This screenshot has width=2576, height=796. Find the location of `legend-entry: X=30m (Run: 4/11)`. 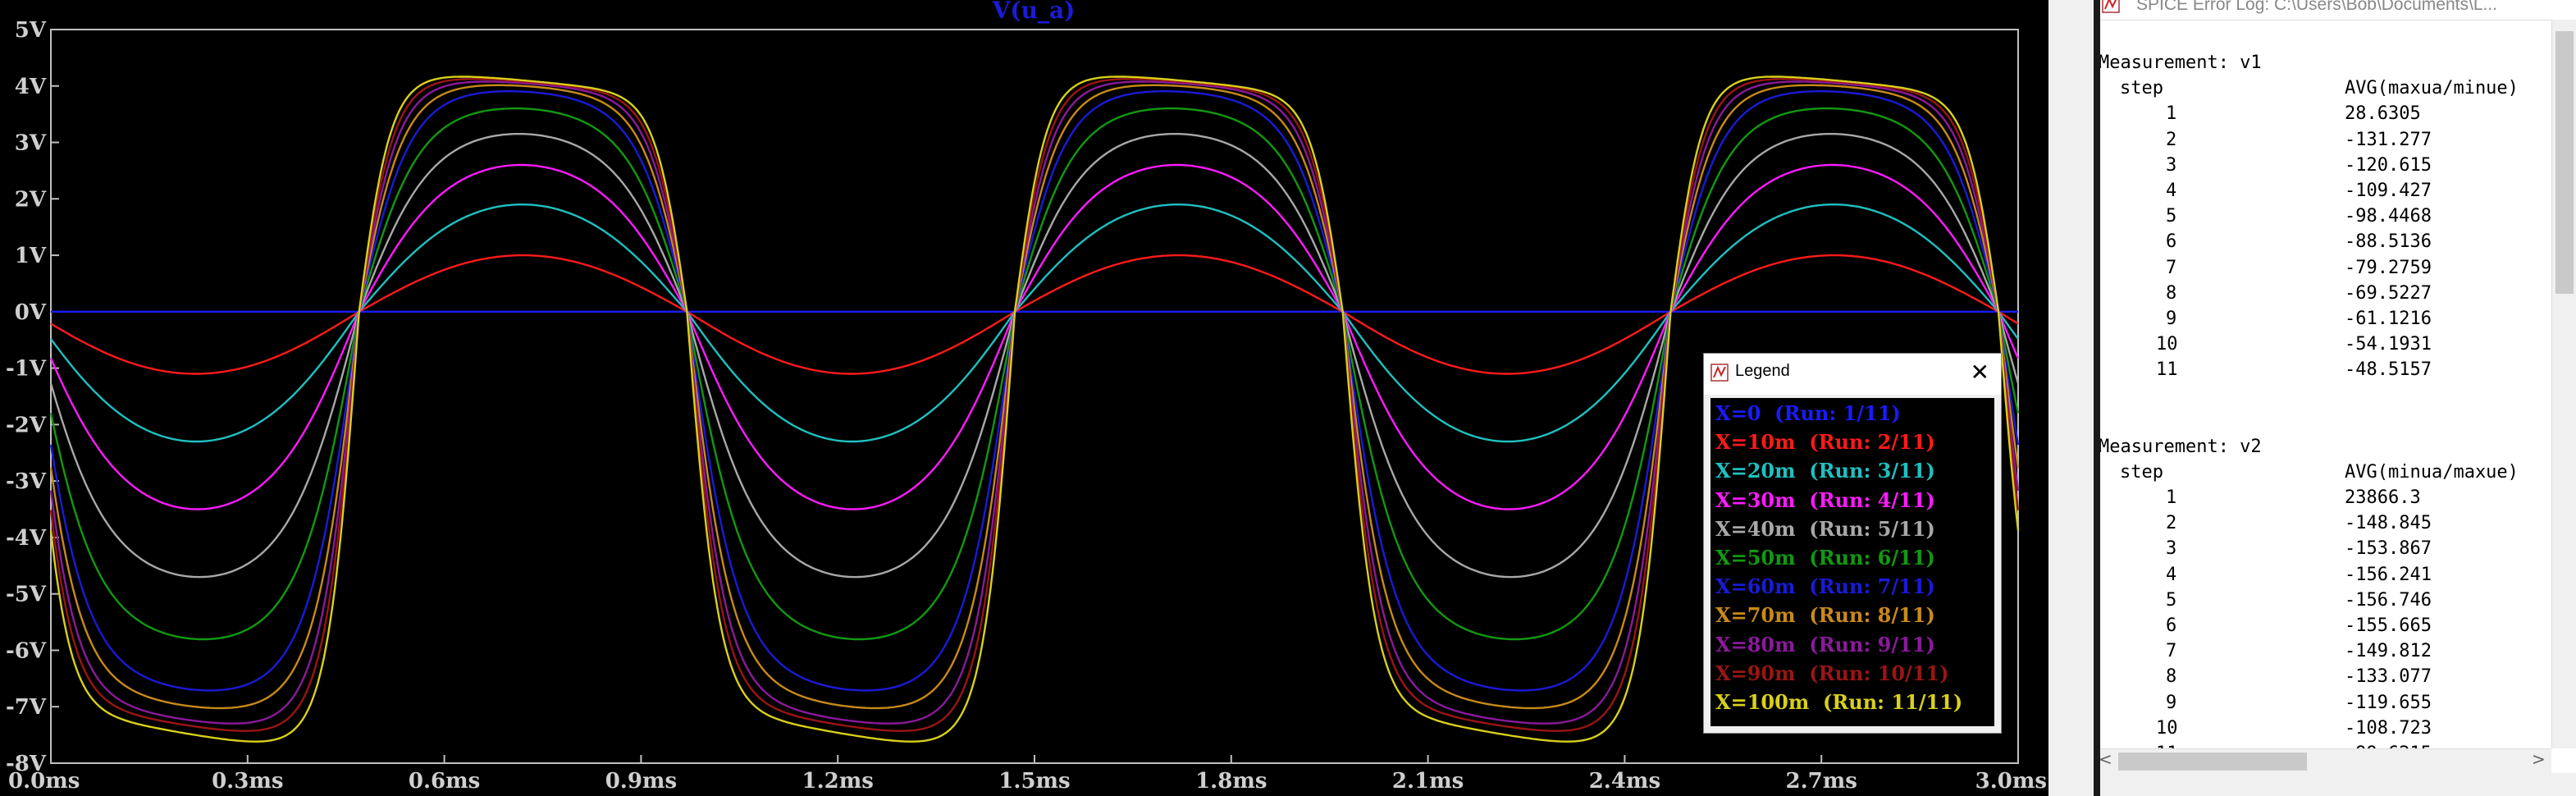

legend-entry: X=30m (Run: 4/11) is located at coordinates (1825, 500).